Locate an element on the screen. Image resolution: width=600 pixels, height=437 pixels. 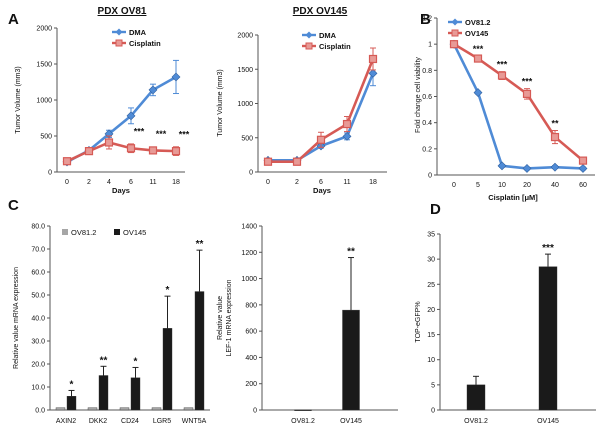
x-tick-label: DKK2 is located at coordinates (98, 421).